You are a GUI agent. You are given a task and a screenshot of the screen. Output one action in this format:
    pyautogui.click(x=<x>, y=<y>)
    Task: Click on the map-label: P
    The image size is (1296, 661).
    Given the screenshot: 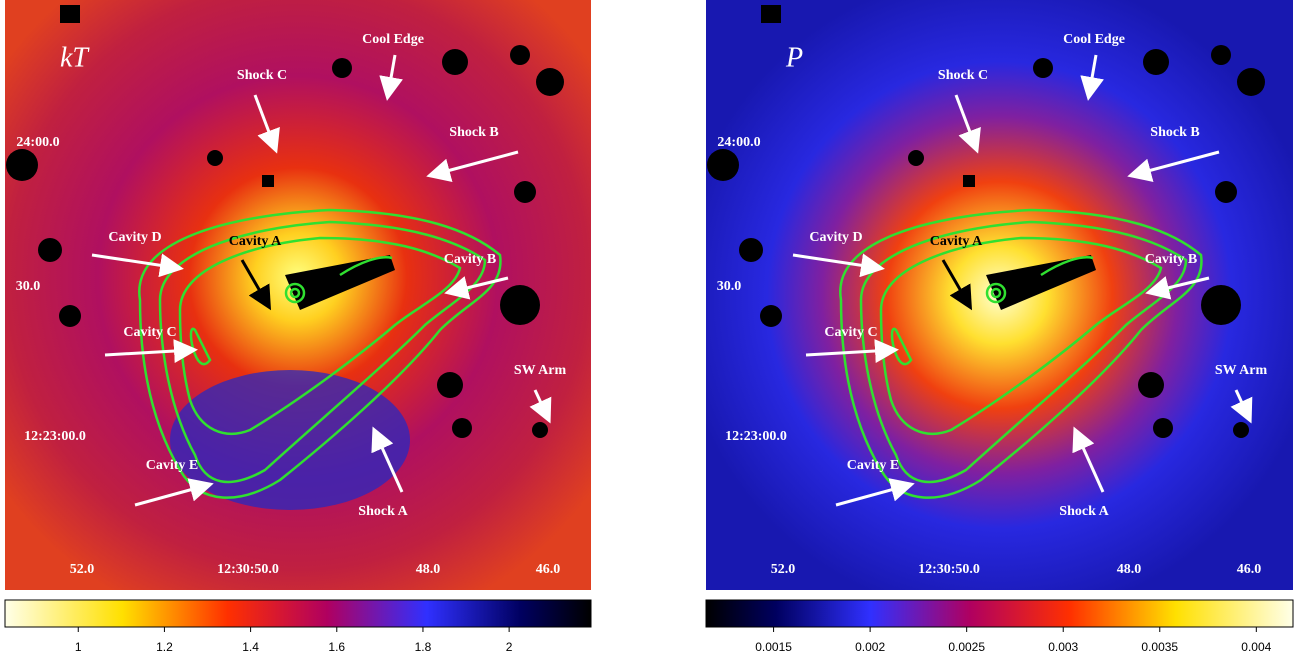 What is the action you would take?
    pyautogui.click(x=794, y=57)
    